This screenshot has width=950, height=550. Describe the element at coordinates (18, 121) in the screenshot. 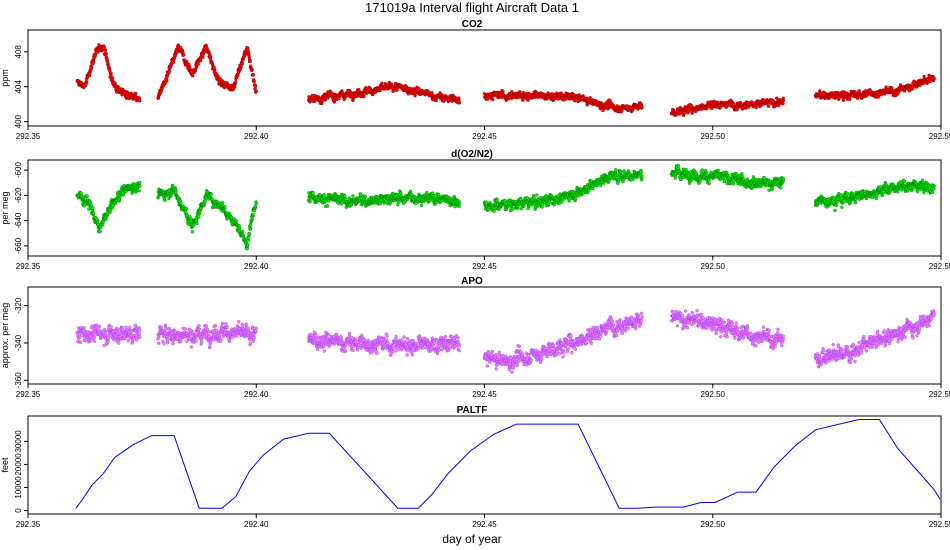

I see `y-tick-label: 400` at that location.